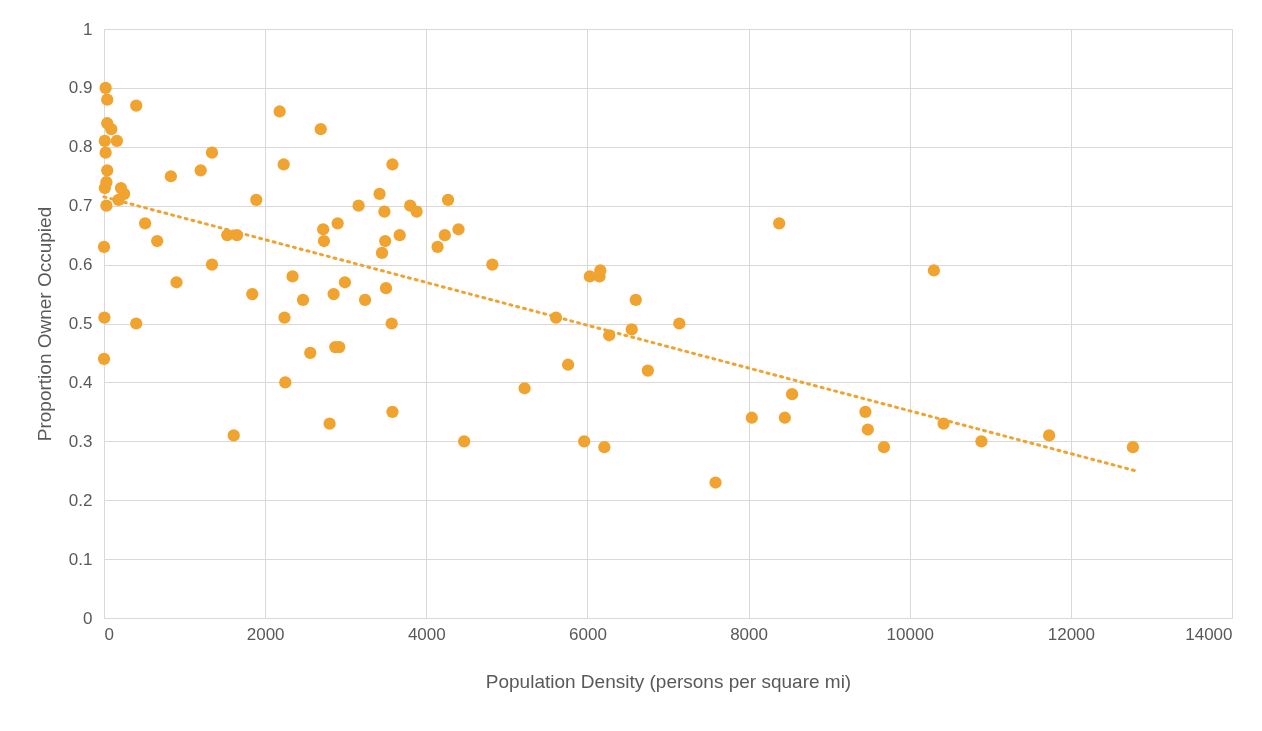 The image size is (1262, 731). Describe the element at coordinates (588, 634) in the screenshot. I see `x-tick-label: 6000` at that location.